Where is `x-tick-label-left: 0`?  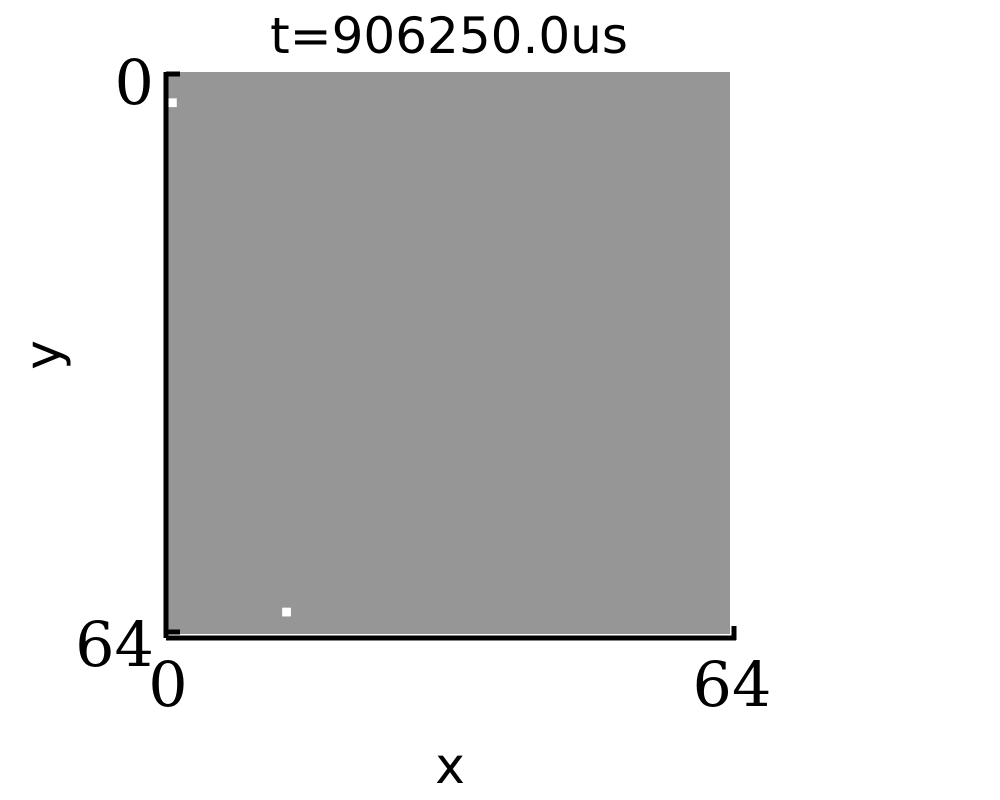 x-tick-label-left: 0 is located at coordinates (167, 684).